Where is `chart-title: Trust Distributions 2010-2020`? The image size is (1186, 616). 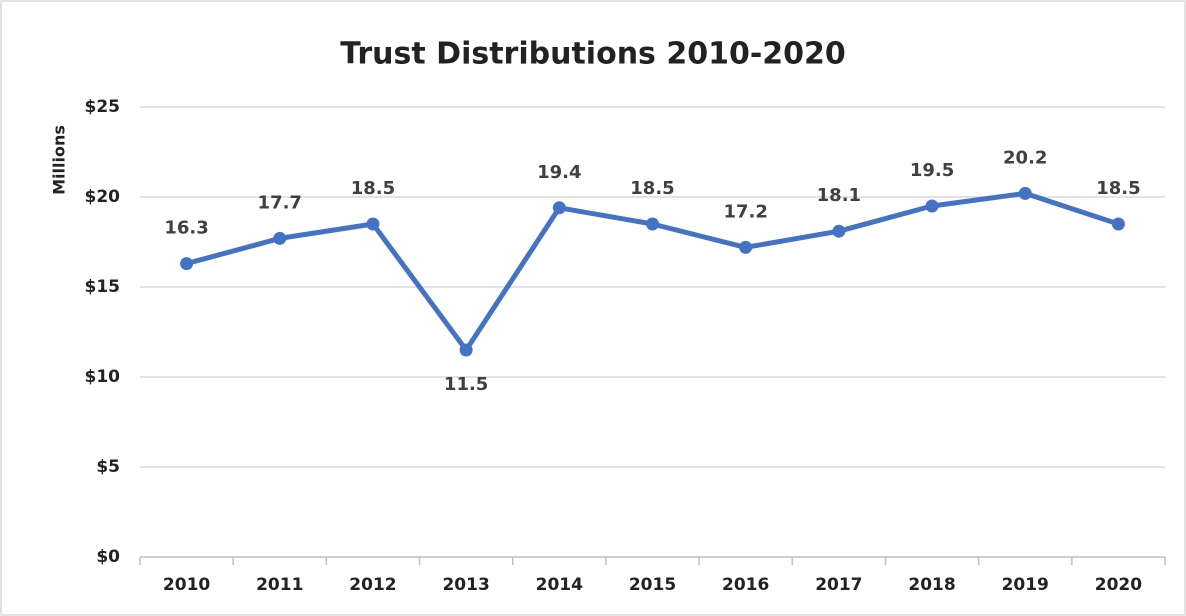 chart-title: Trust Distributions 2010-2020 is located at coordinates (593, 54).